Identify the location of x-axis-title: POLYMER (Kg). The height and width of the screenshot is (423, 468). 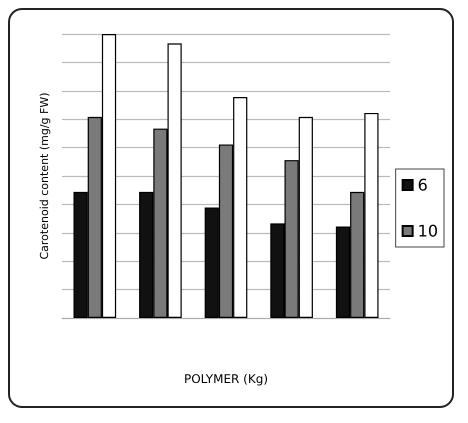
(226, 379).